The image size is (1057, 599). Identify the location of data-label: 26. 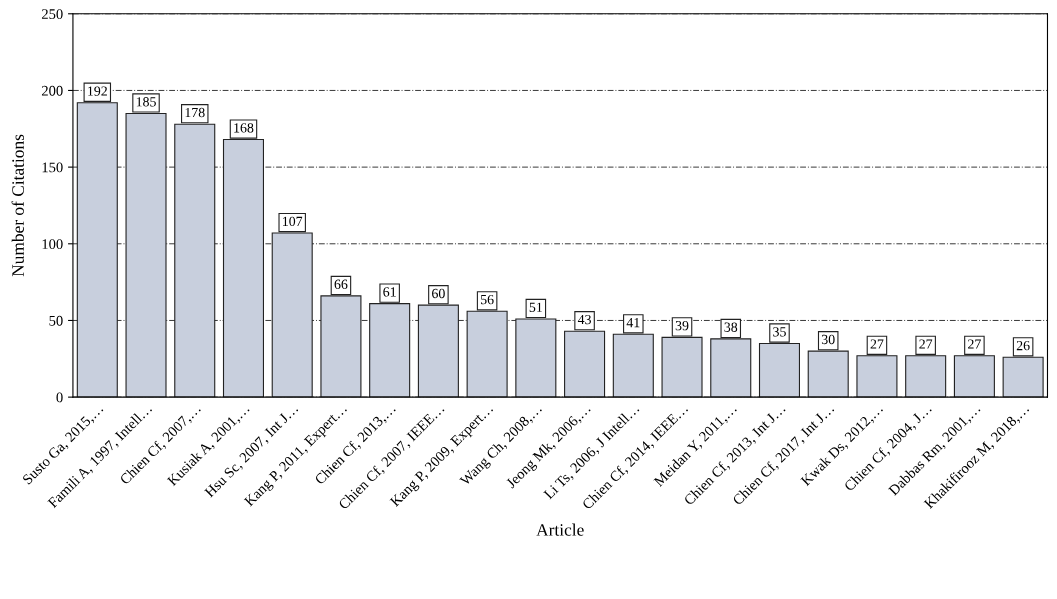
(1023, 345).